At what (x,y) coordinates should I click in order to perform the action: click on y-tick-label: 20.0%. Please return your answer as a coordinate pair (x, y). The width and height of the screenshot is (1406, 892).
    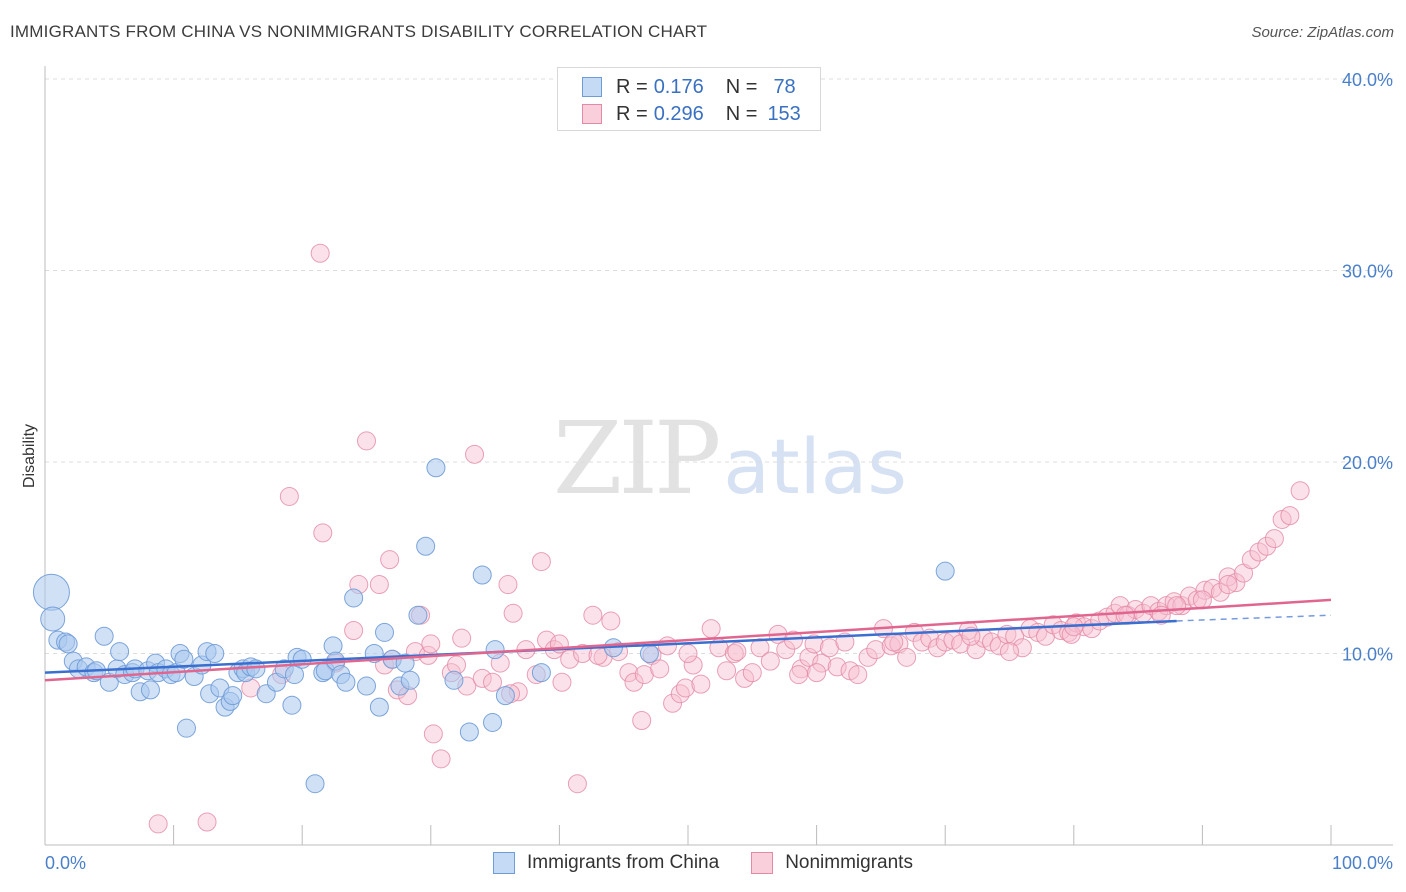
    Looking at the image, I should click on (1367, 463).